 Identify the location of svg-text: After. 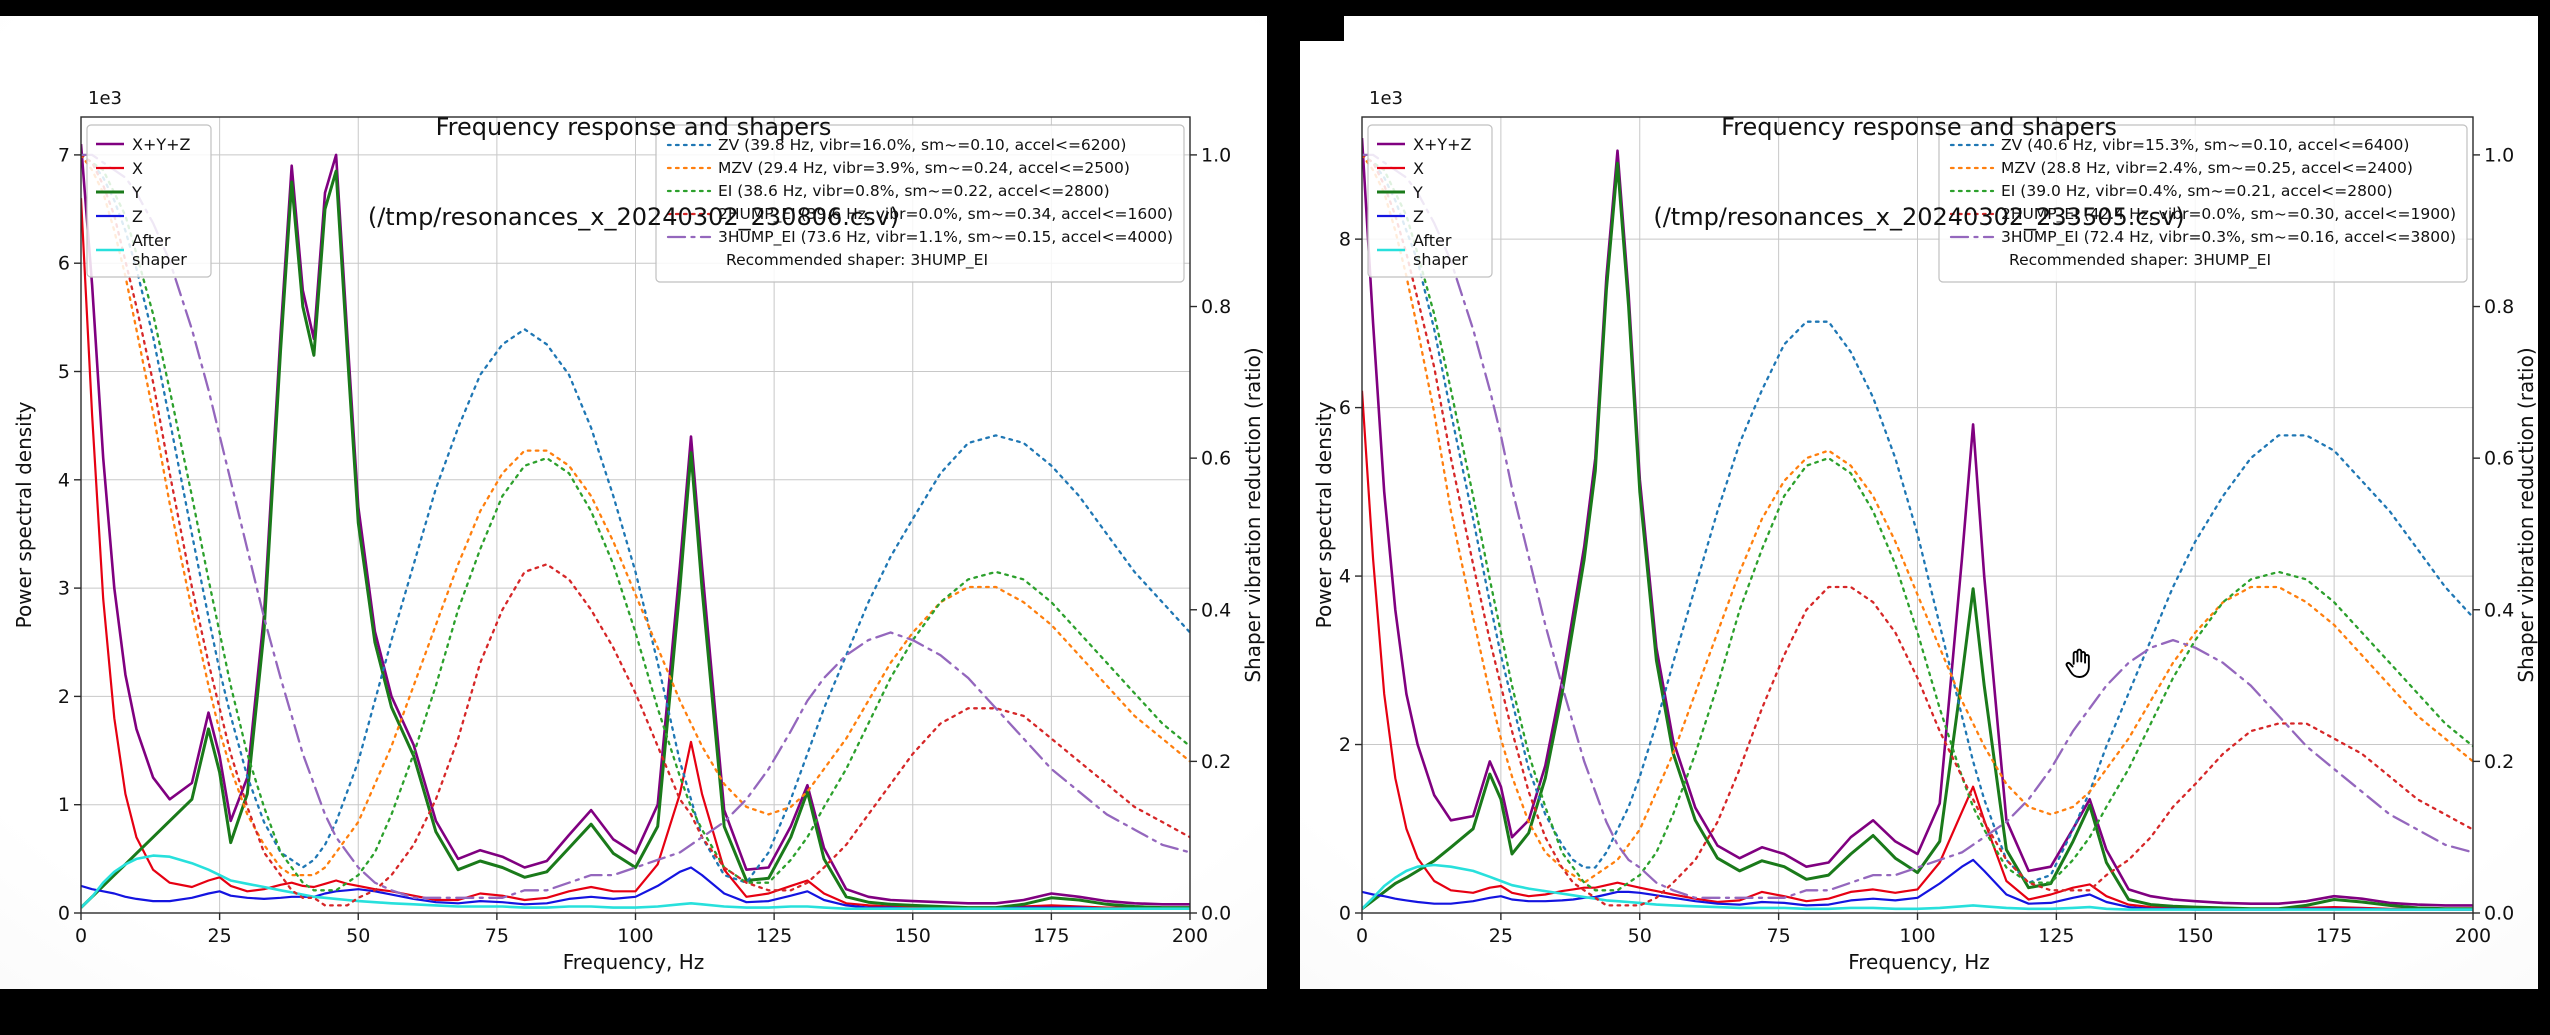
(151, 240).